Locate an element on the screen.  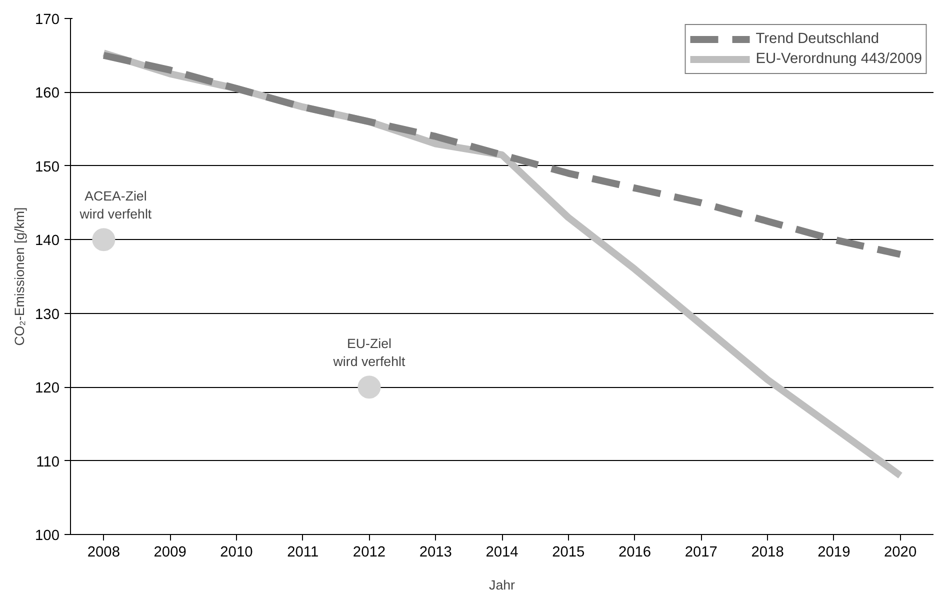
x-tick-label: 2020 is located at coordinates (900, 552).